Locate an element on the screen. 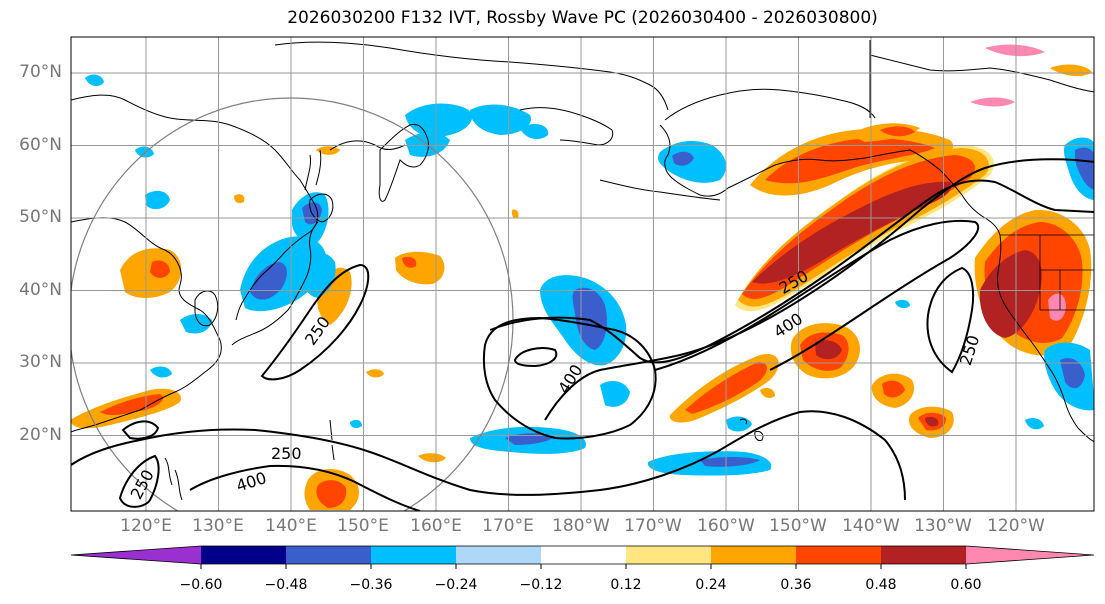 Image resolution: width=1105 pixels, height=604 pixels. contour-250-subtrop is located at coordinates (488, 455).